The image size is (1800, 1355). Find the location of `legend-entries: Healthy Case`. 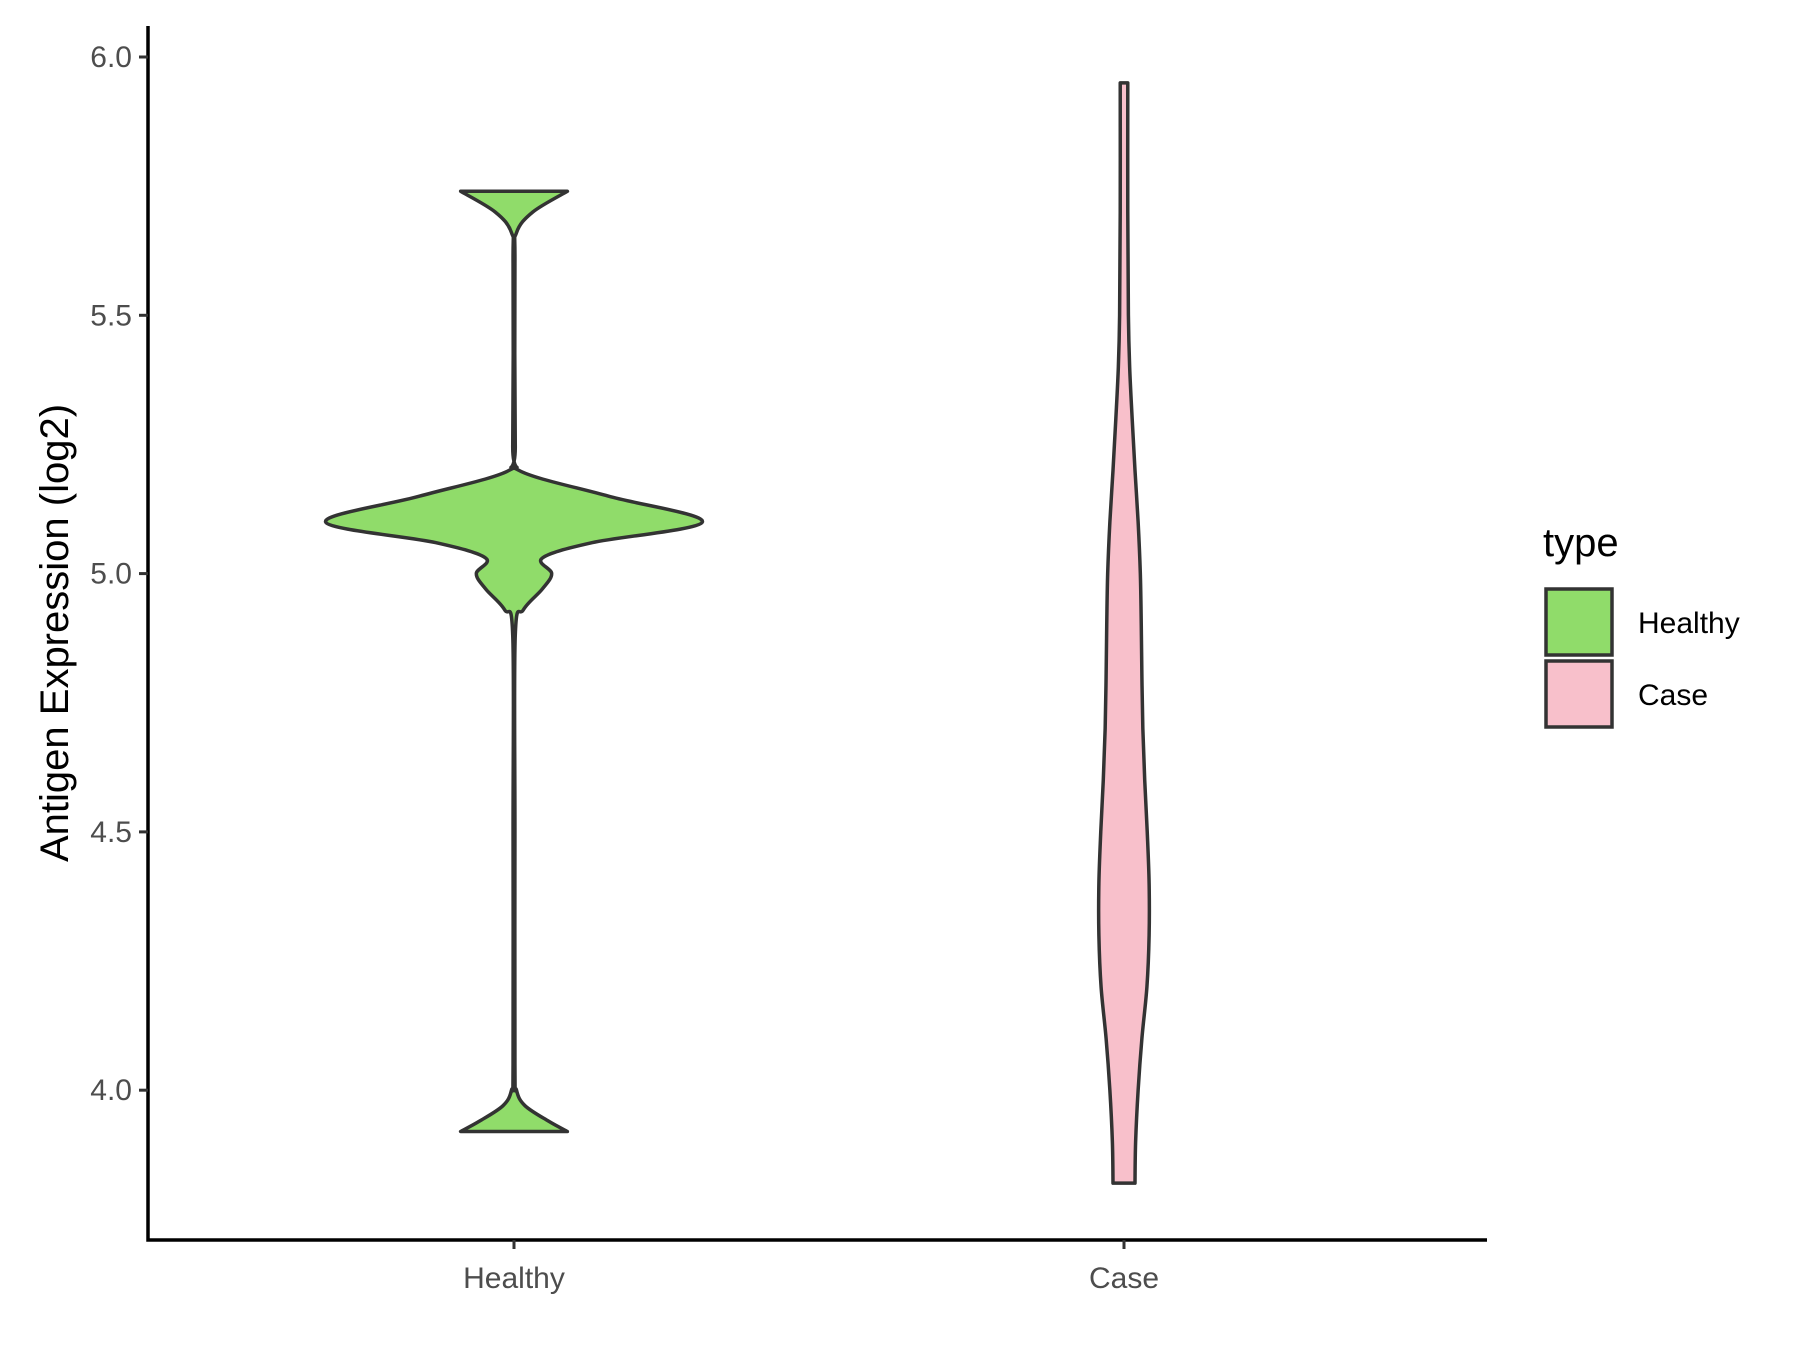

legend-entries: Healthy Case is located at coordinates (1642, 658).